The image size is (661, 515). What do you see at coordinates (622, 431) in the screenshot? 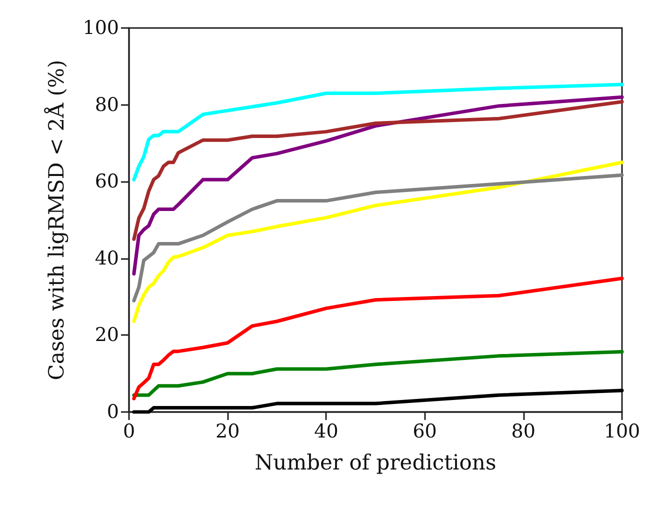
I see `x-tick-label: 100` at bounding box center [622, 431].